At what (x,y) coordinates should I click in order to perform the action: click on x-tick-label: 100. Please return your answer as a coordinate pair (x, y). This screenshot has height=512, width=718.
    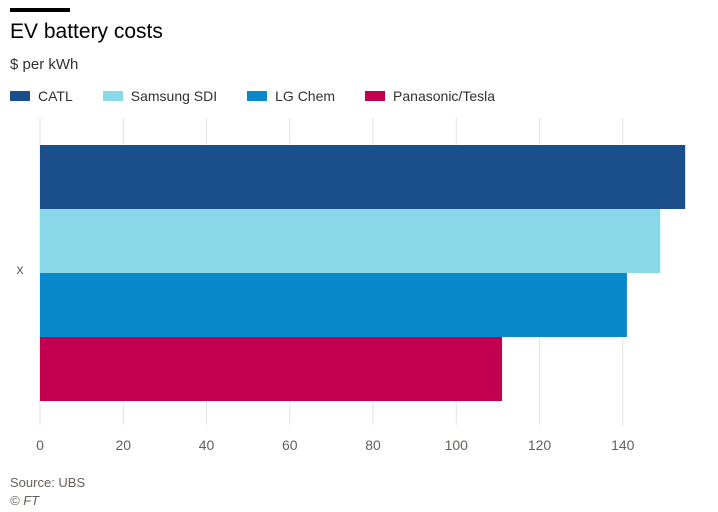
    Looking at the image, I should click on (457, 445).